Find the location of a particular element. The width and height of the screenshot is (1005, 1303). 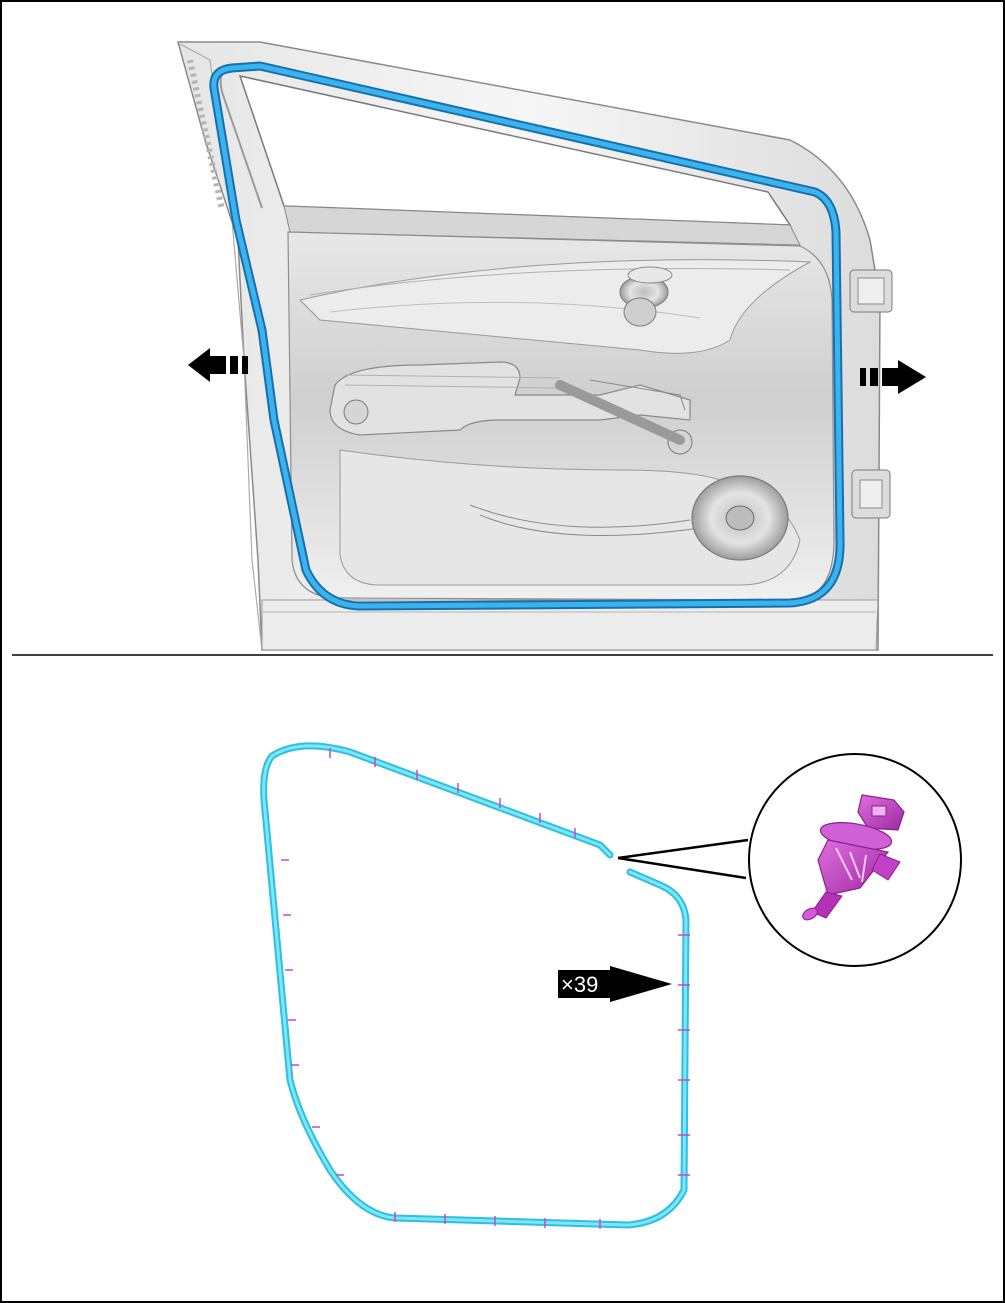

direction-arrow-right-icon is located at coordinates (893, 377).